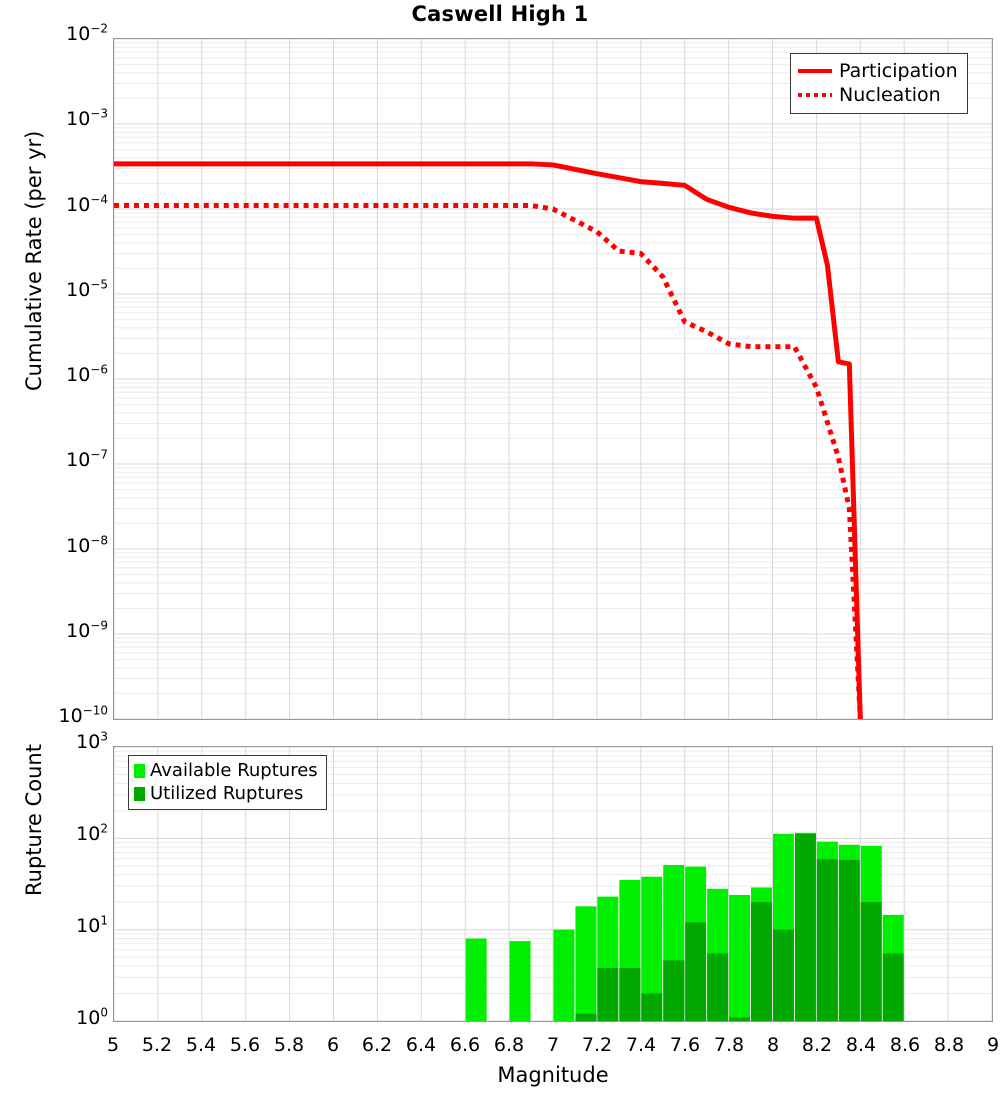 This screenshot has width=1000, height=1100. I want to click on xtick-8.6: 8.6, so click(905, 1045).